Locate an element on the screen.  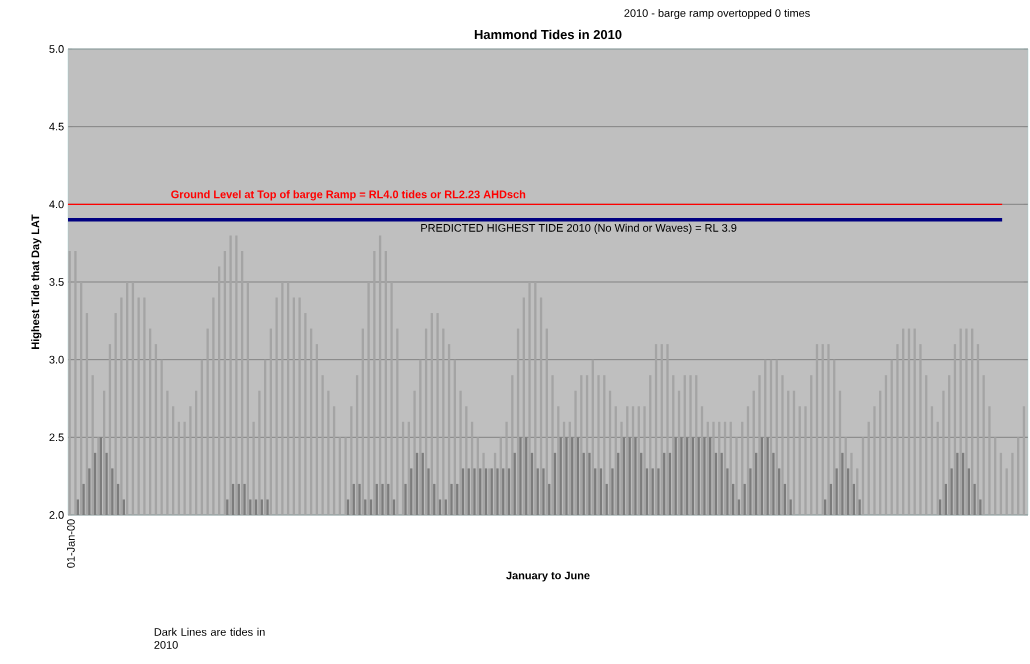
y-tick-label: 2.0 is located at coordinates (56, 515).